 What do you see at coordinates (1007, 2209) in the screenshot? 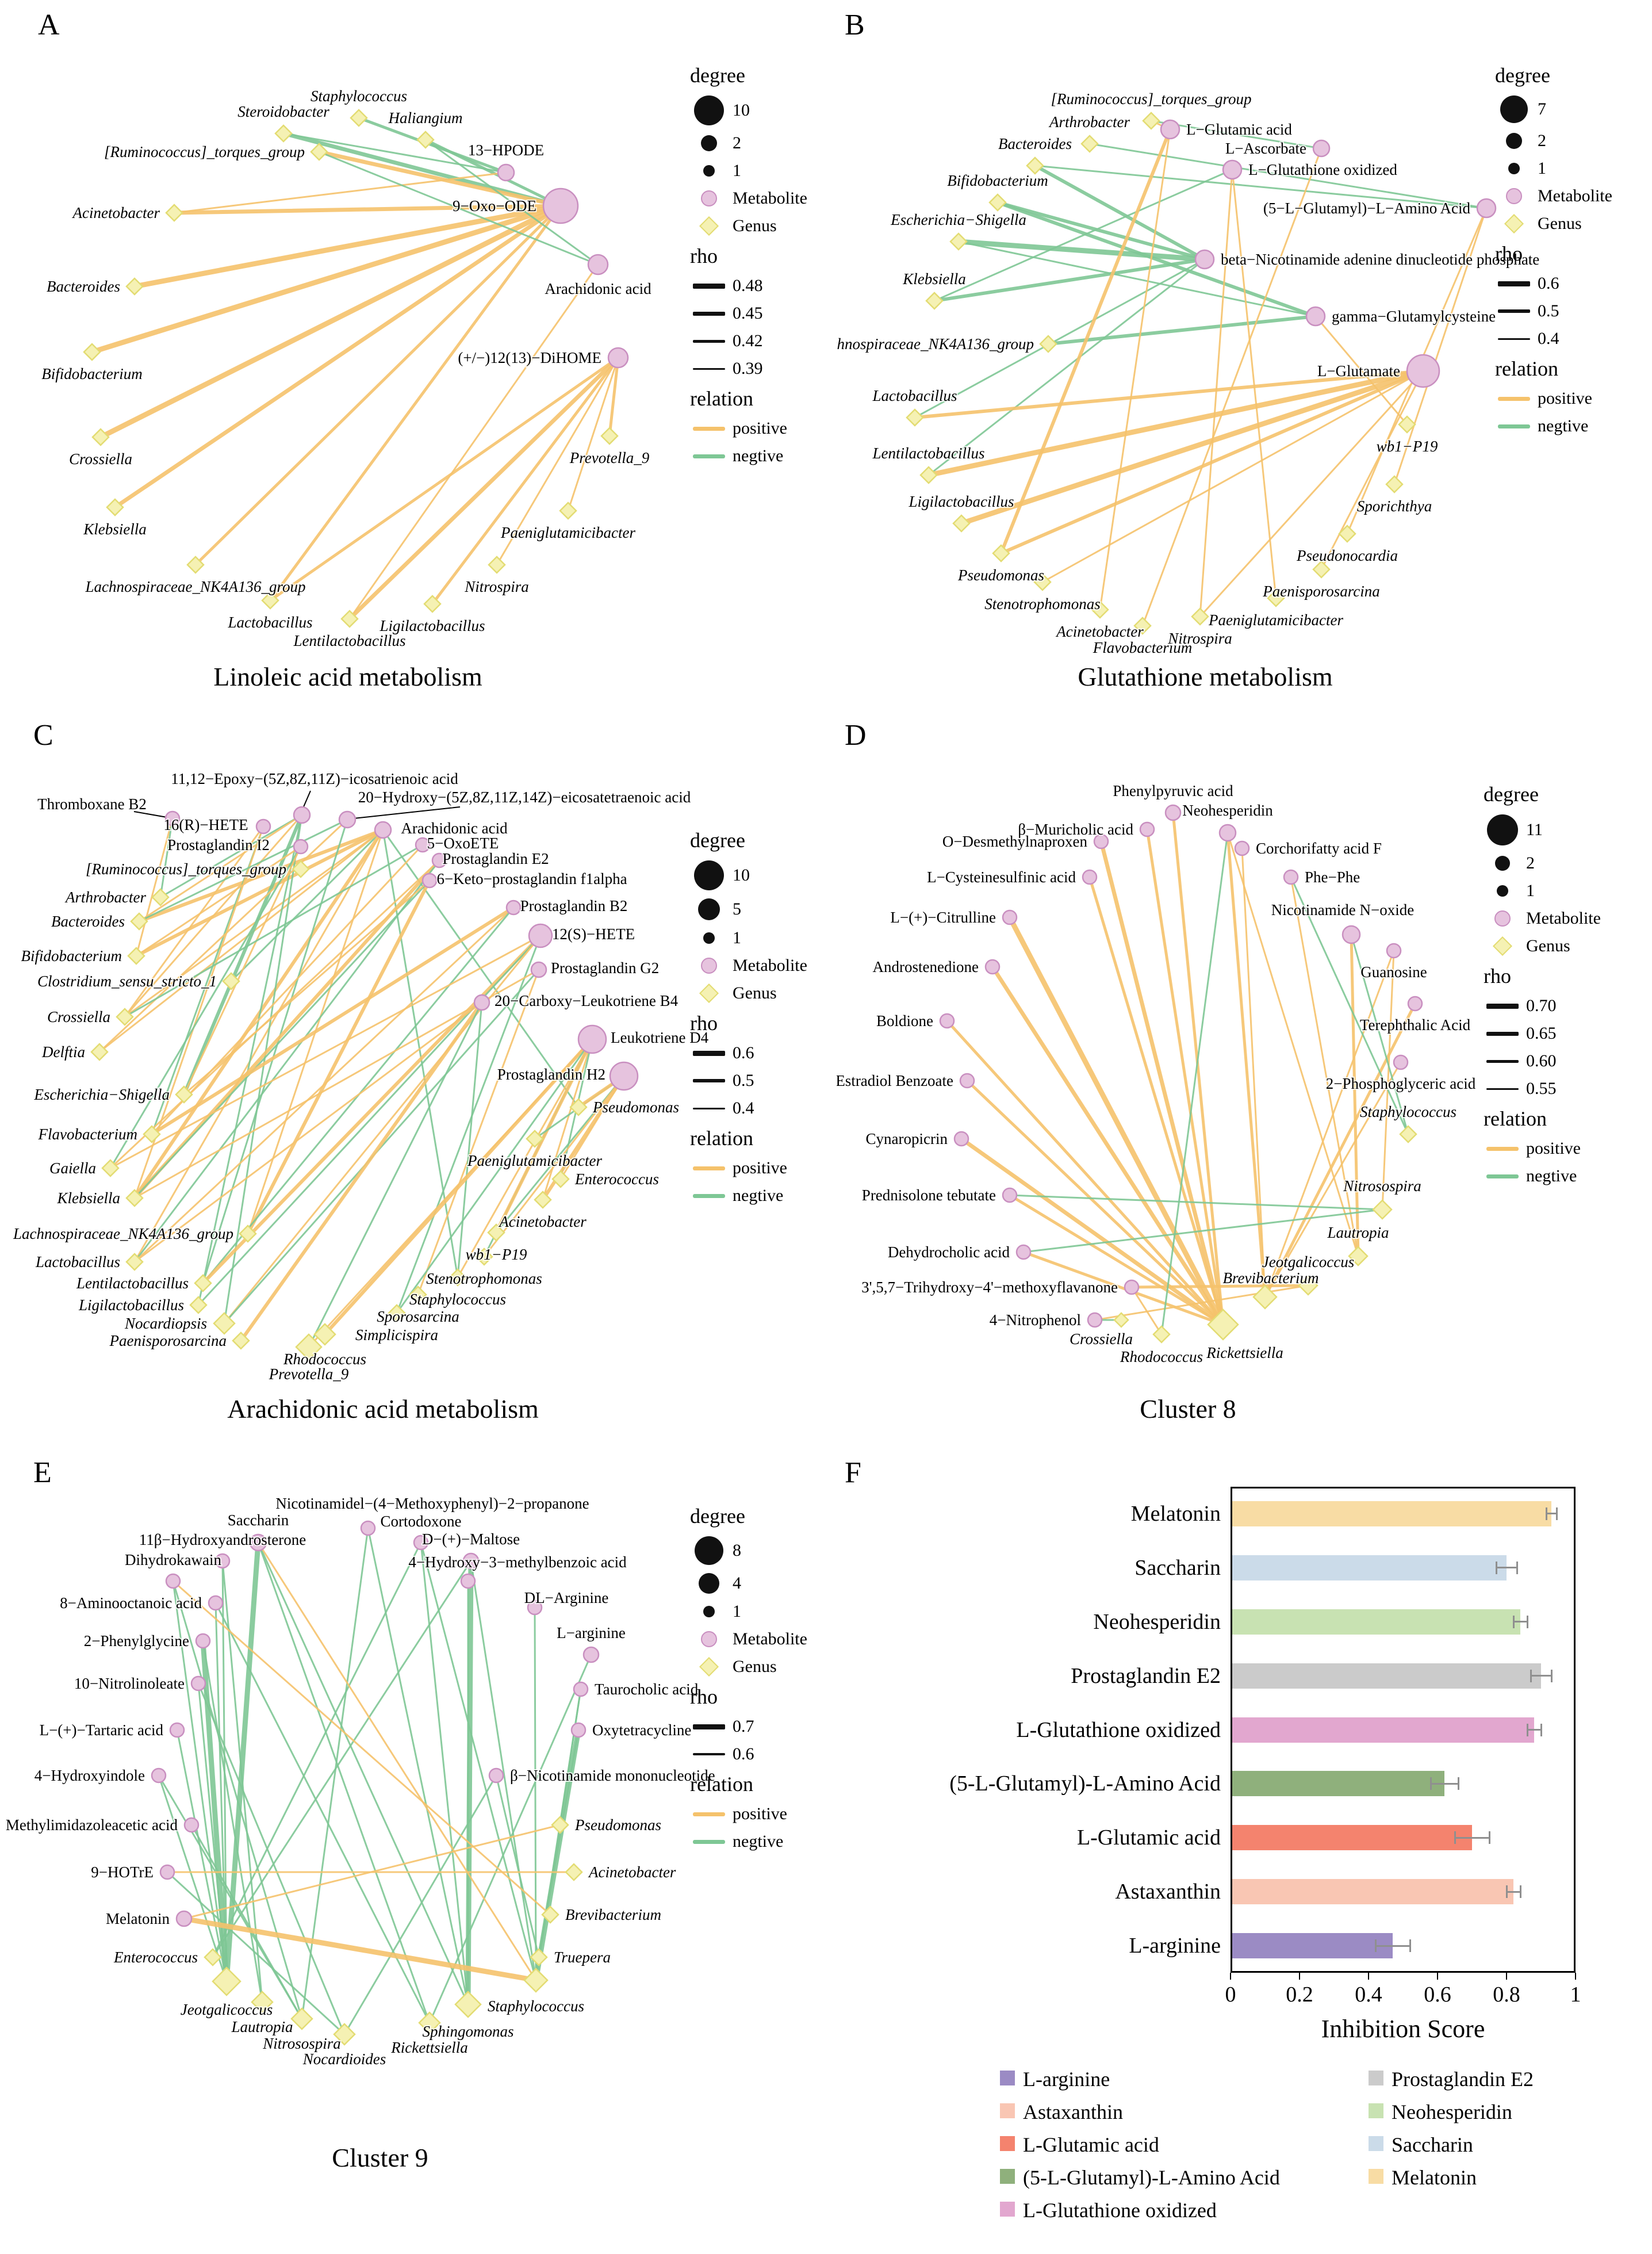
I see `legend-swatch` at bounding box center [1007, 2209].